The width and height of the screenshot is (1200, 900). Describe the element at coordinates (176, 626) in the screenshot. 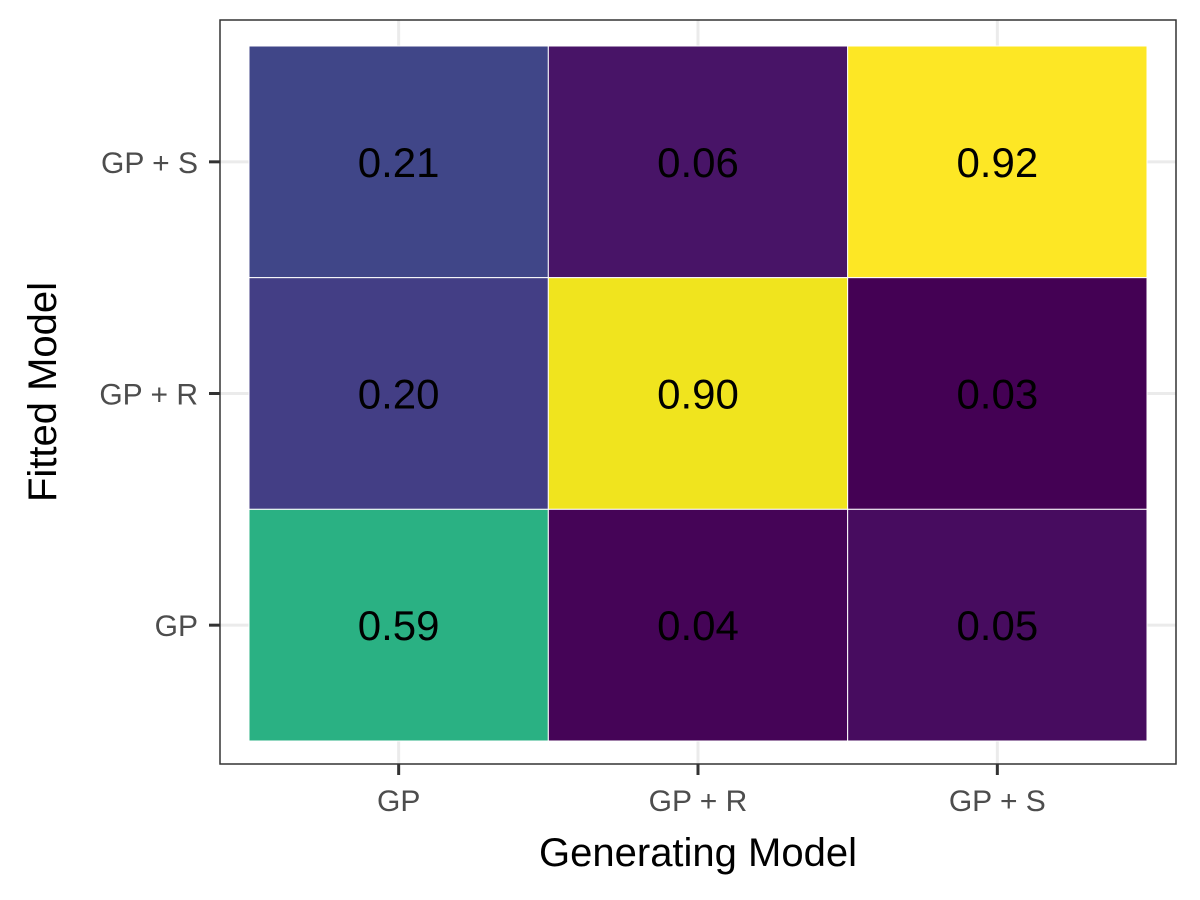

I see `y-tick-label: GP` at that location.